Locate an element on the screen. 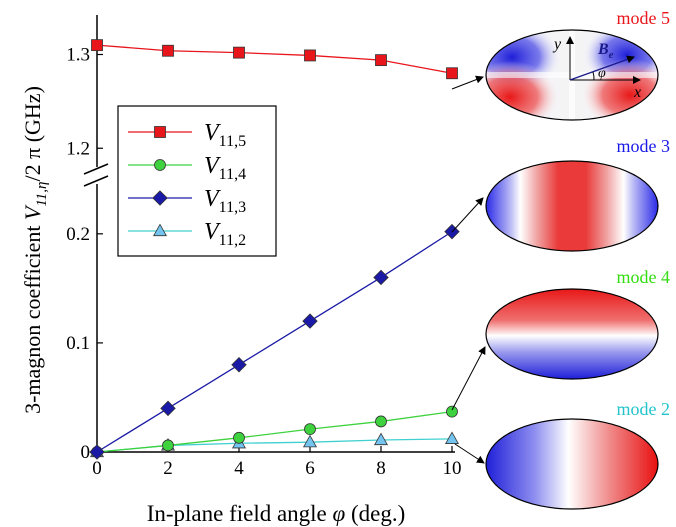  x-tick-label: 8 is located at coordinates (381, 468).